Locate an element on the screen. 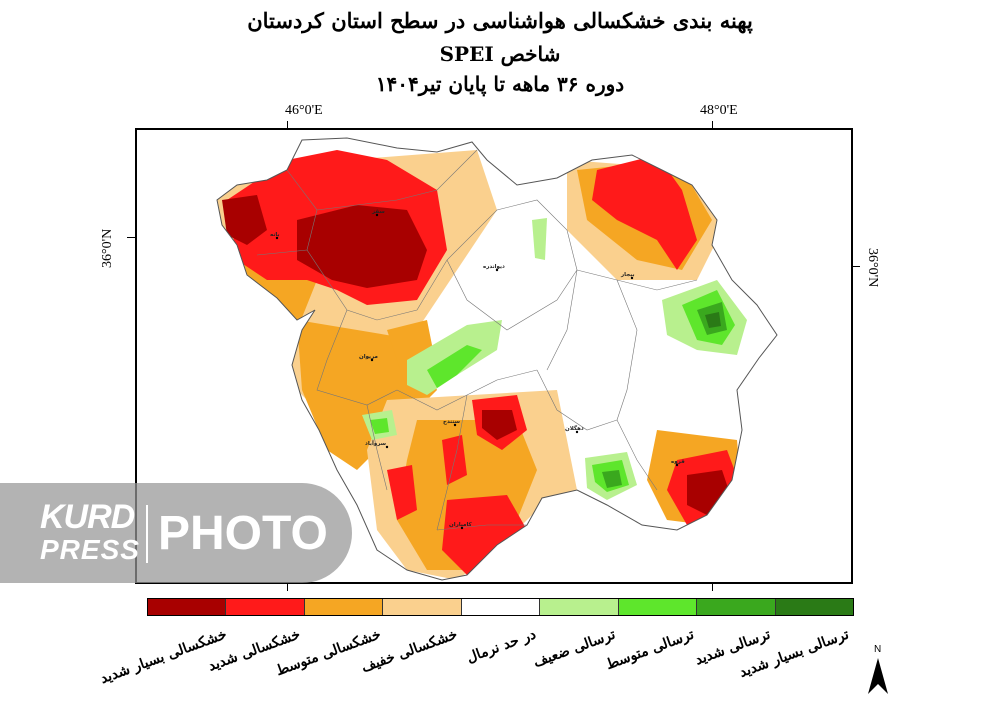 The image size is (1000, 707). latitude-label-left: 36°0'N is located at coordinates (107, 248).